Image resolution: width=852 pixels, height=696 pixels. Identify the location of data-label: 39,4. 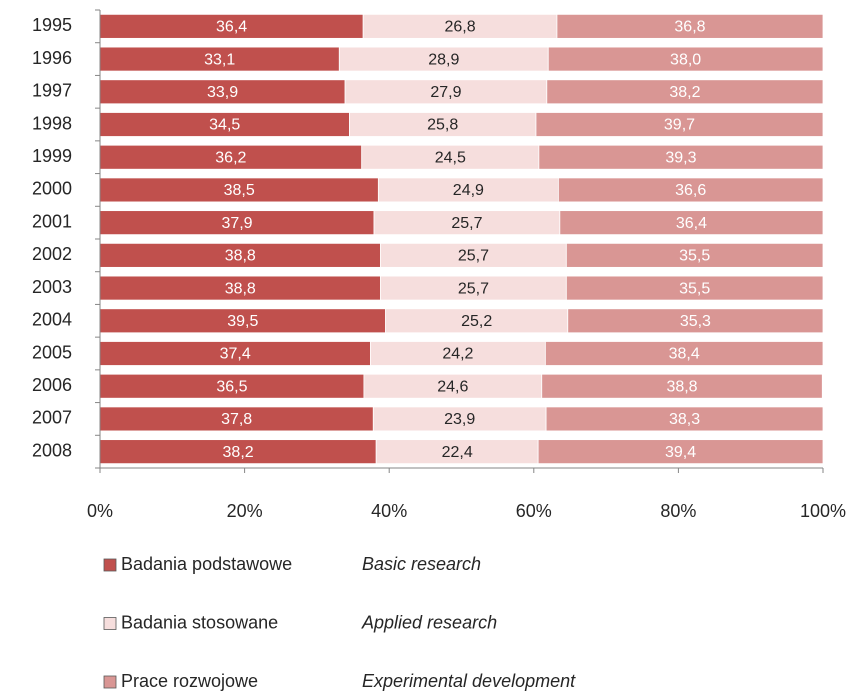
(680, 452).